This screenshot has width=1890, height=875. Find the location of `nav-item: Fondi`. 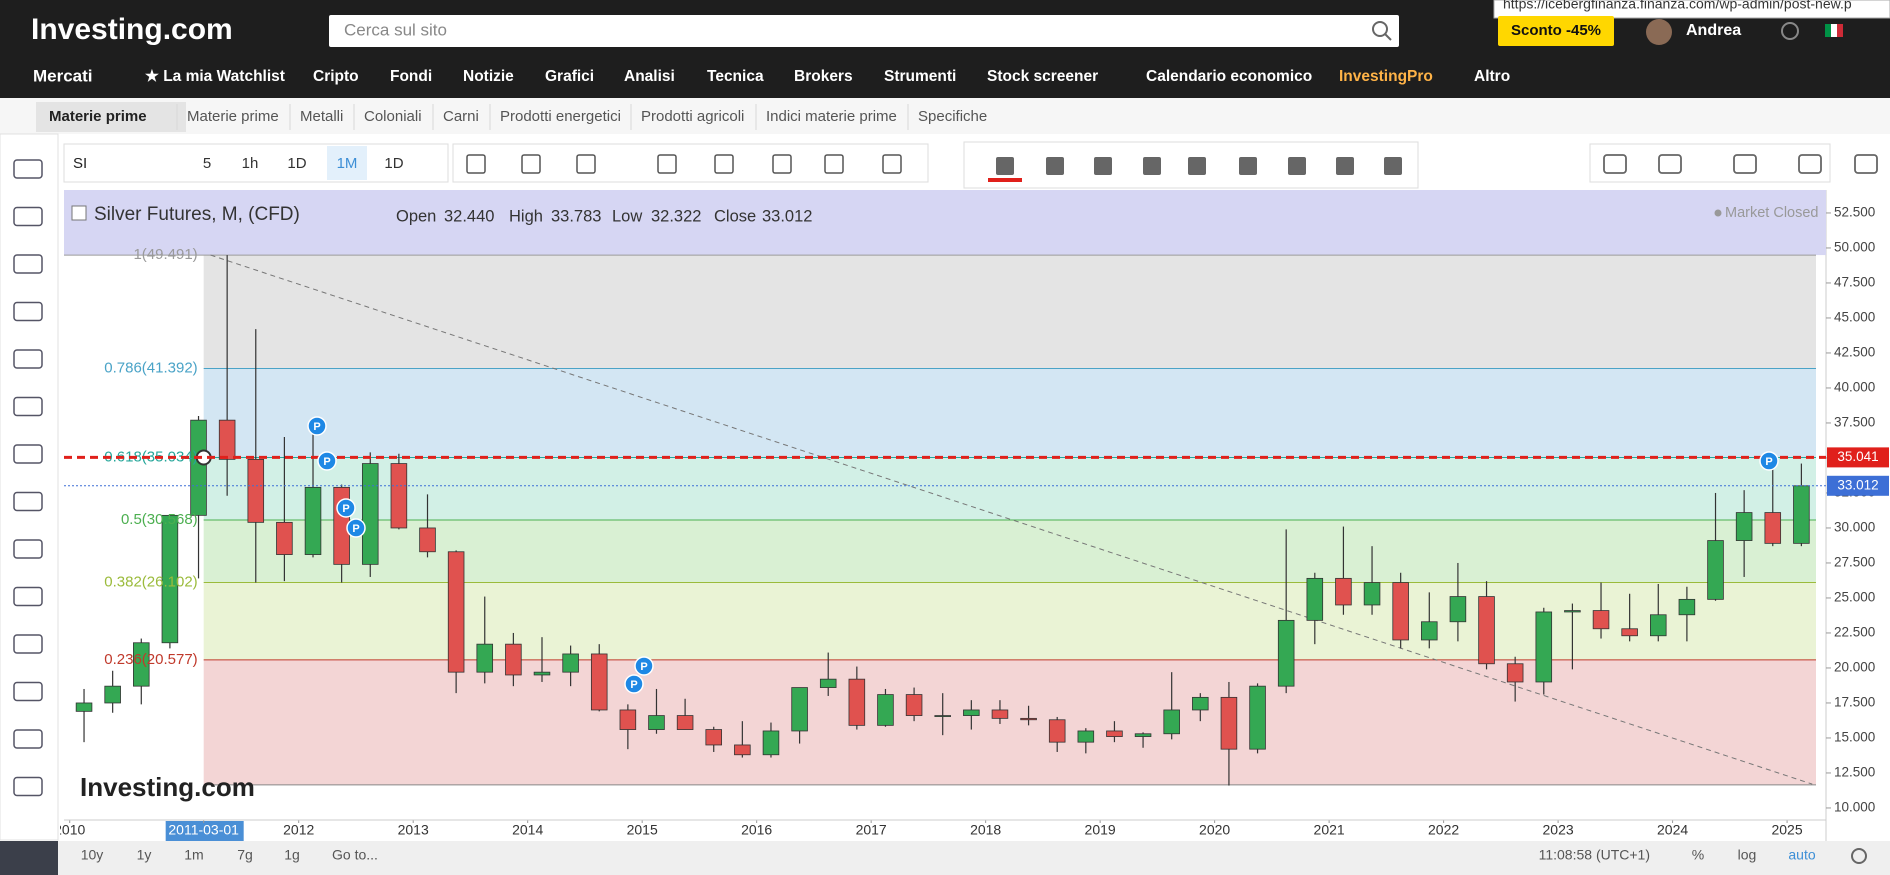

nav-item: Fondi is located at coordinates (411, 76).